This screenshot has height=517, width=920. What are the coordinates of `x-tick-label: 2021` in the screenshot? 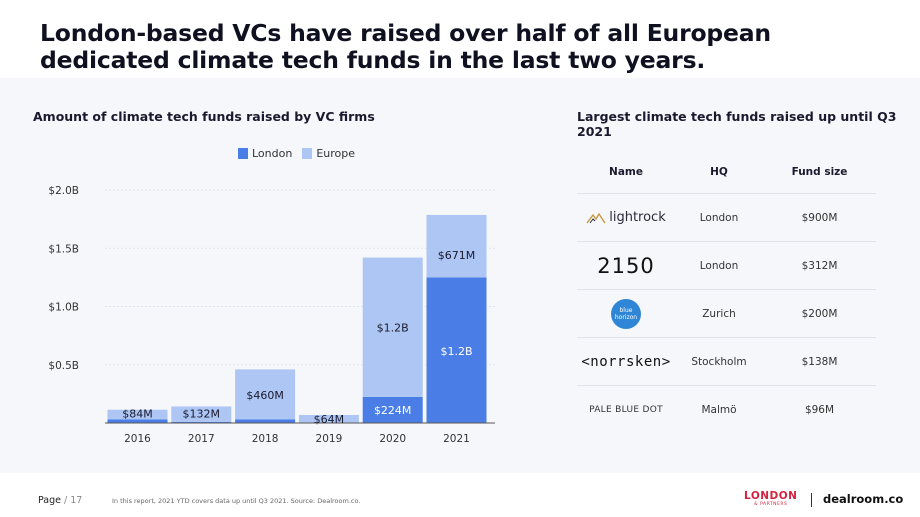 It's located at (456, 439).